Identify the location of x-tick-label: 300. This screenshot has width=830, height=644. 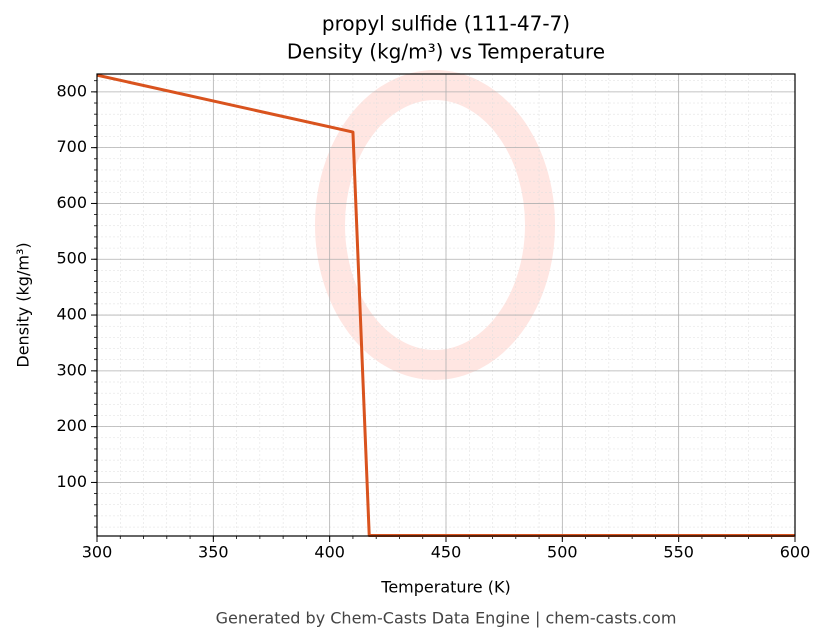
(97, 552).